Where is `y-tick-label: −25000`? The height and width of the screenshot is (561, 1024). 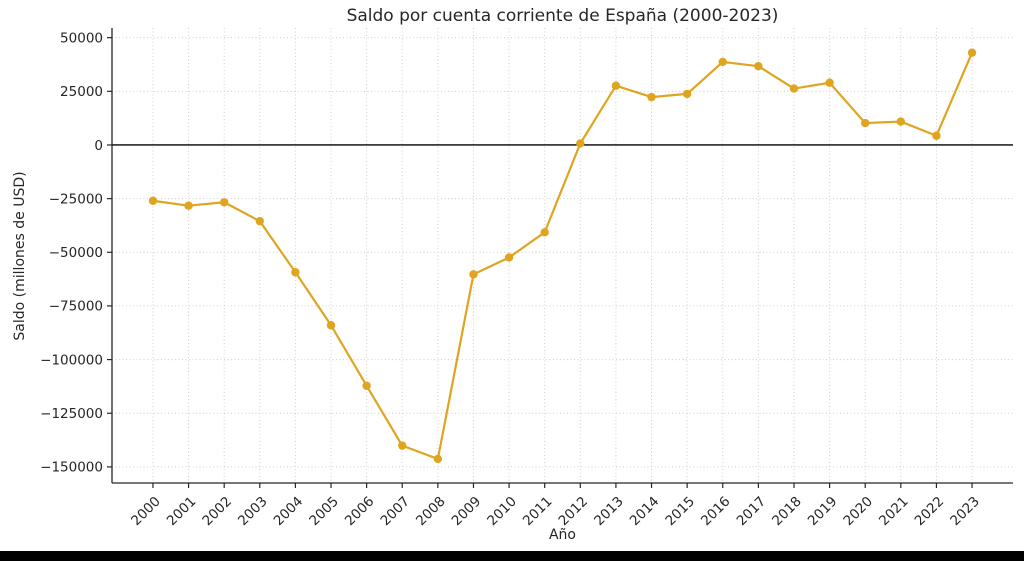 y-tick-label: −25000 is located at coordinates (76, 199).